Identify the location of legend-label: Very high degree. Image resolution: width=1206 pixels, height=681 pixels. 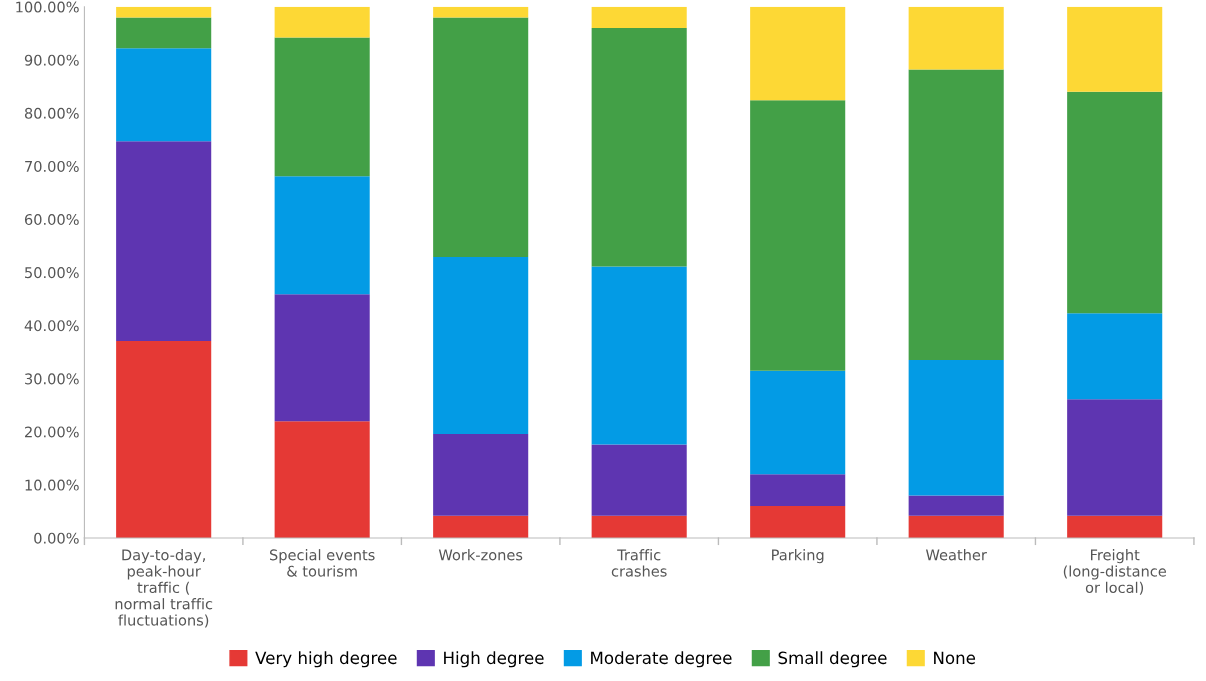
(326, 659).